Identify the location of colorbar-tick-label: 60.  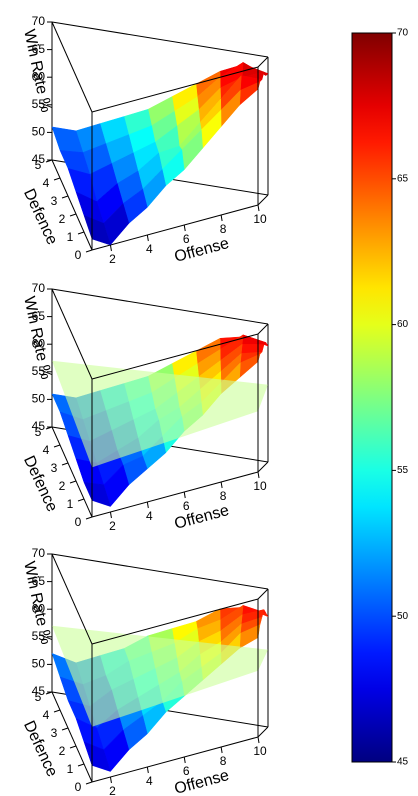
(403, 324).